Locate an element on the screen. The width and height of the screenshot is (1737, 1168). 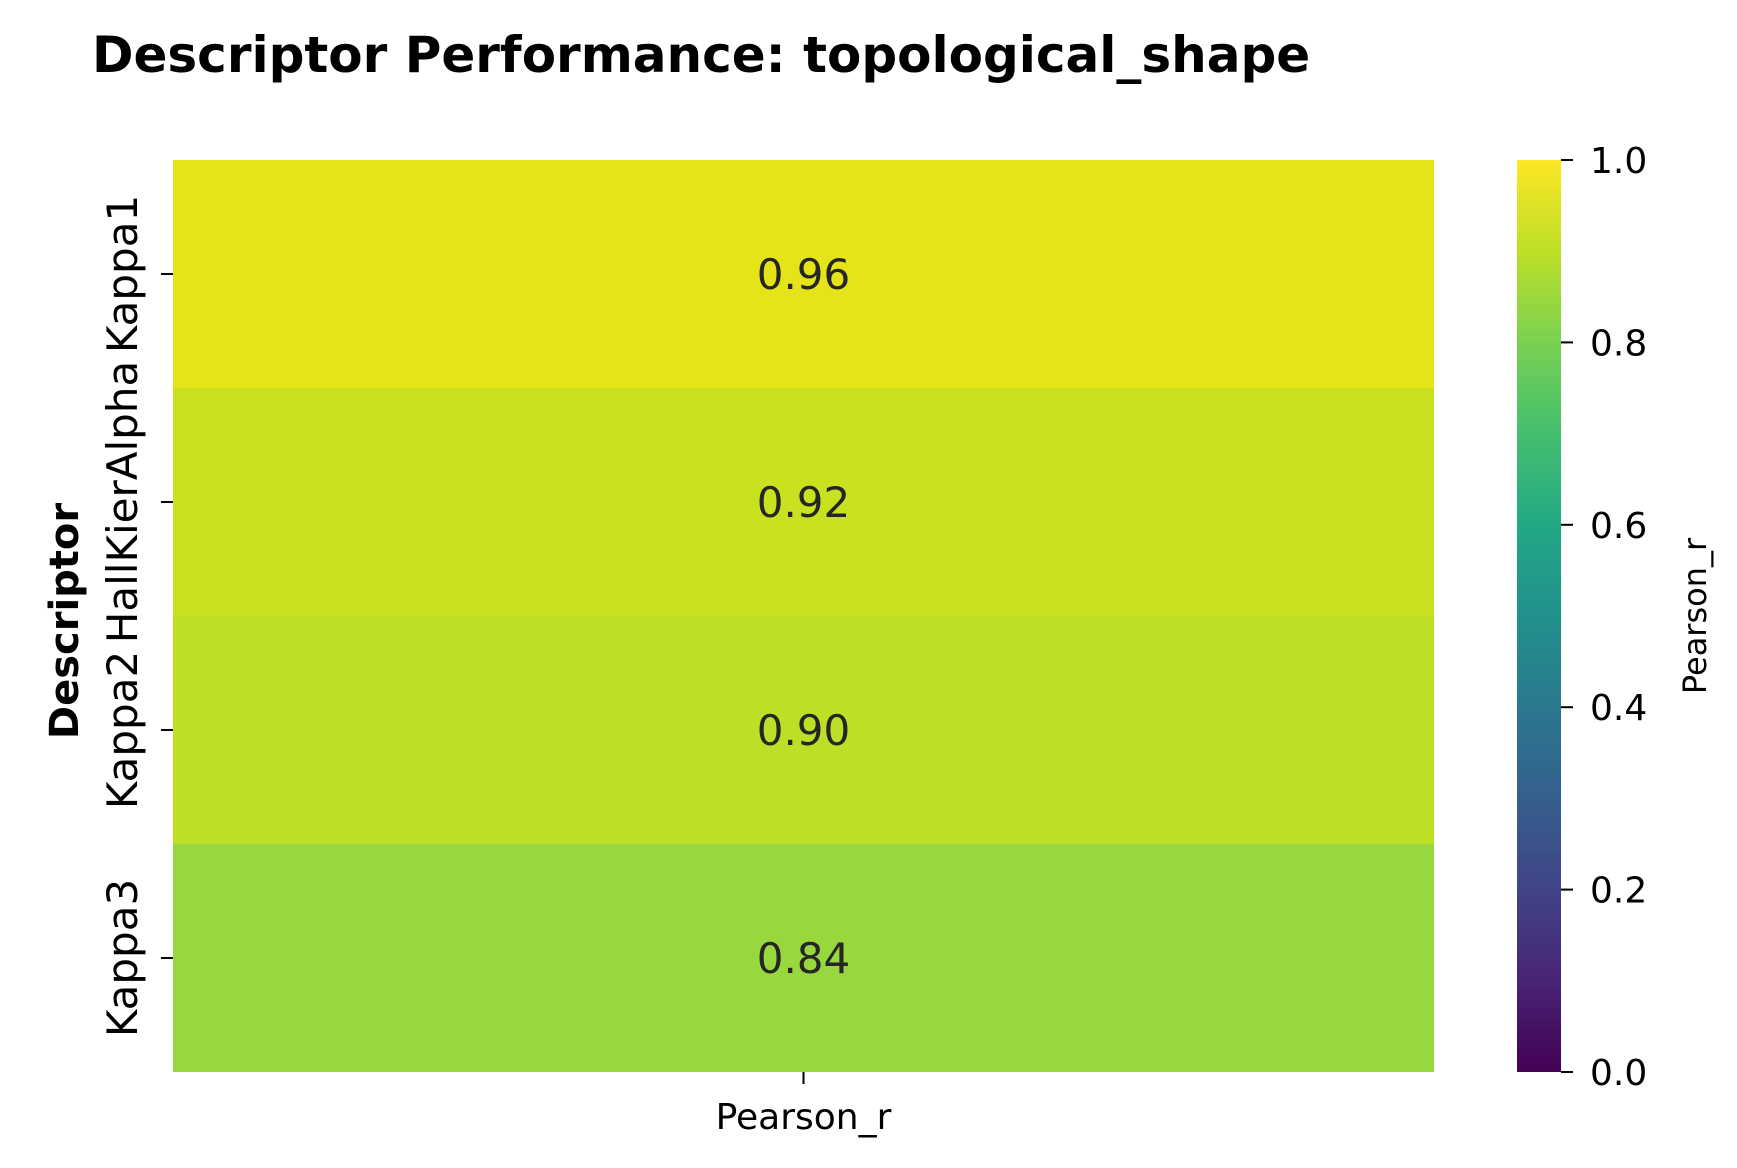
row-tick-label: Kappa1 is located at coordinates (122, 274).